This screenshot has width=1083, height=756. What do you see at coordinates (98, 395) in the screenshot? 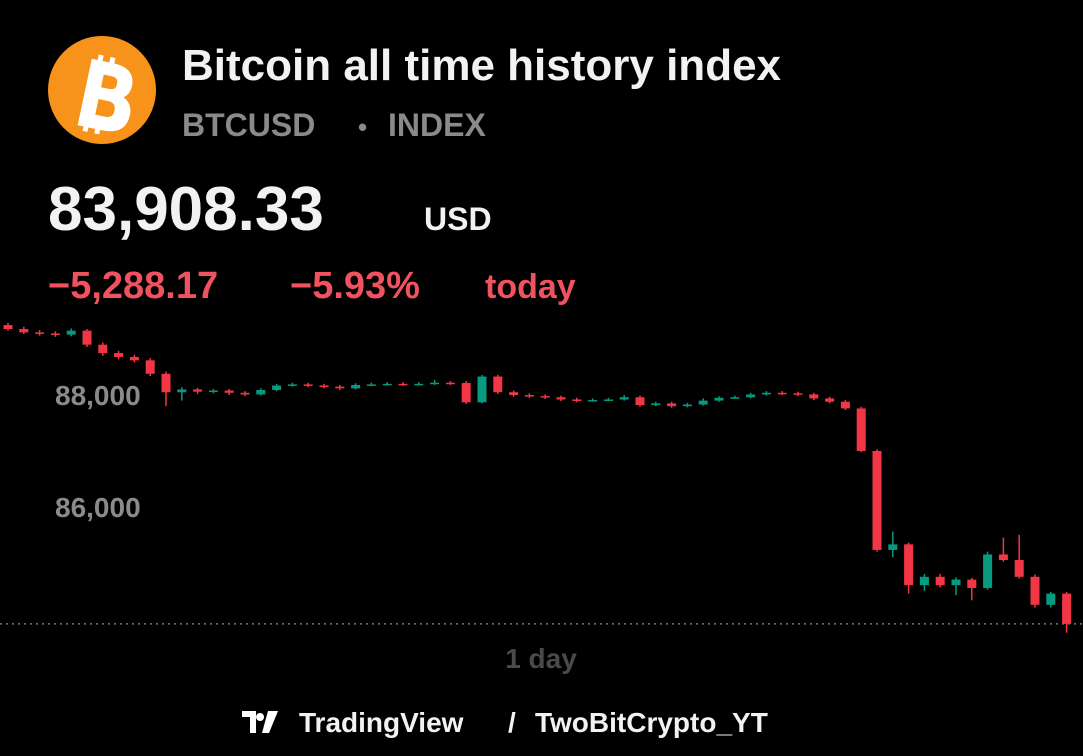
I see `y-tick-label: 88,000` at bounding box center [98, 395].